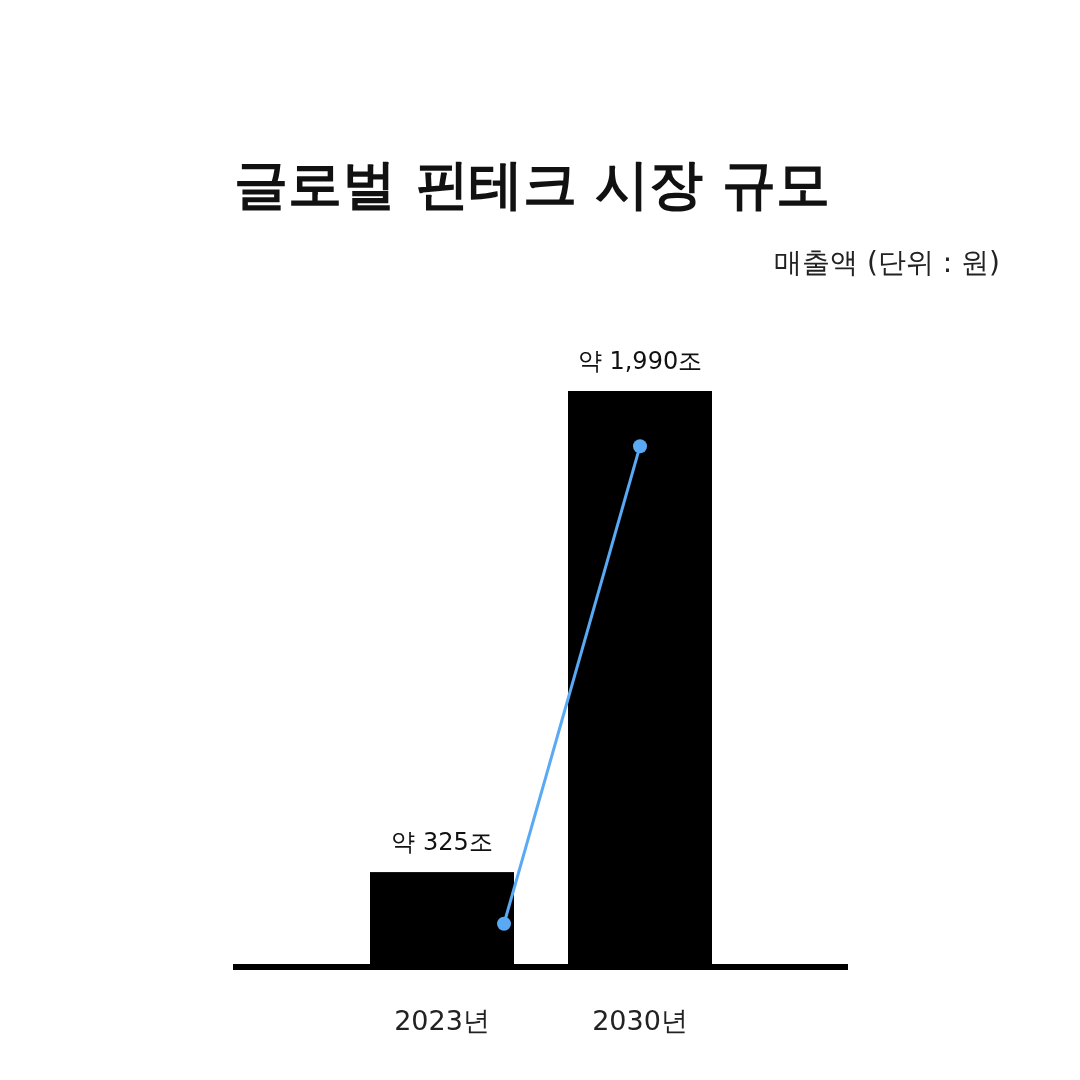 This screenshot has height=1080, width=1080. I want to click on x-tick-label: 2030년, so click(640, 1020).